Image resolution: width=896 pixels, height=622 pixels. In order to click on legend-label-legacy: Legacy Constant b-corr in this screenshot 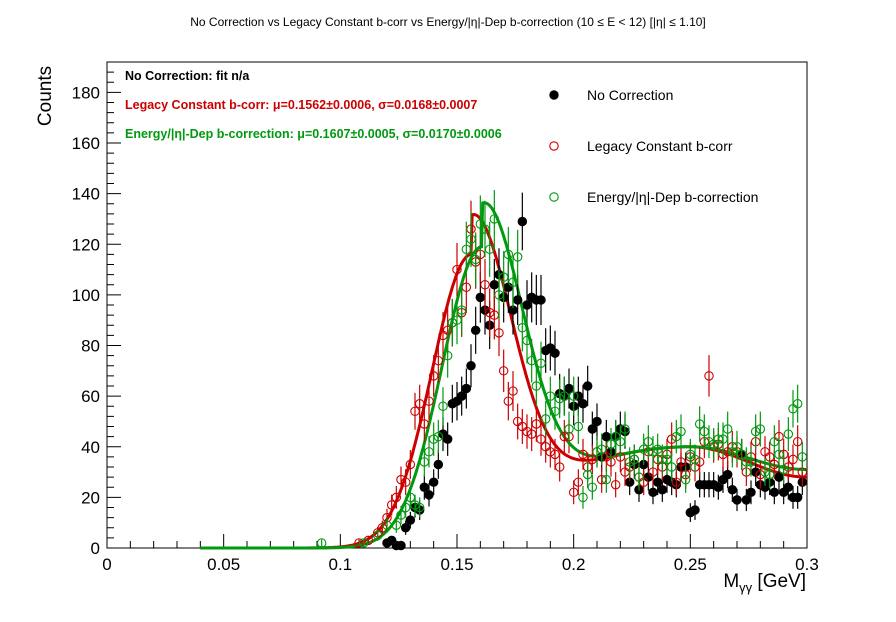, I will do `click(660, 146)`.